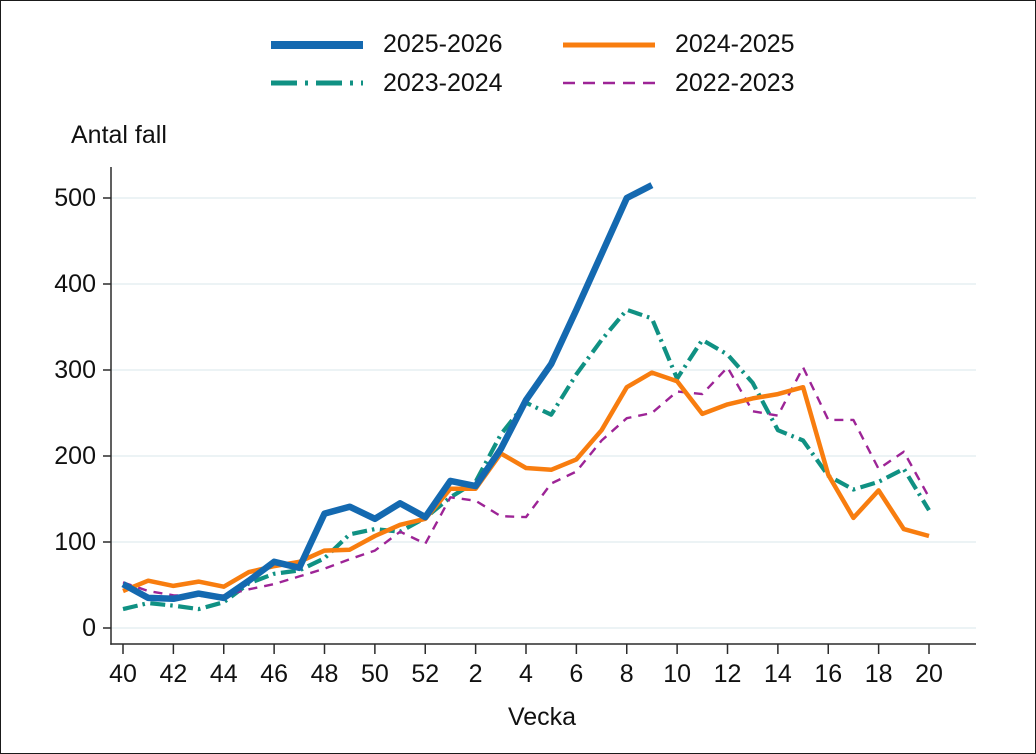 This screenshot has height=754, width=1036. Describe the element at coordinates (89, 628) in the screenshot. I see `y-tick-label-0: 0` at that location.